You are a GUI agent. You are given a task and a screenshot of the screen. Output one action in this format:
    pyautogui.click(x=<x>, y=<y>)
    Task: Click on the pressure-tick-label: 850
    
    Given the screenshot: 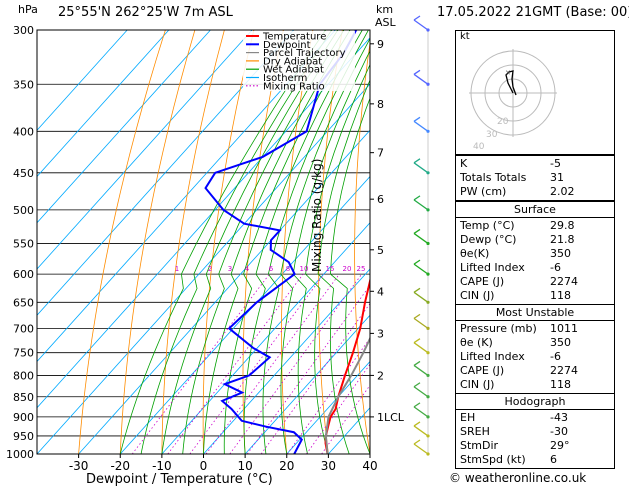 What is the action you would take?
    pyautogui.click(x=23, y=397)
    